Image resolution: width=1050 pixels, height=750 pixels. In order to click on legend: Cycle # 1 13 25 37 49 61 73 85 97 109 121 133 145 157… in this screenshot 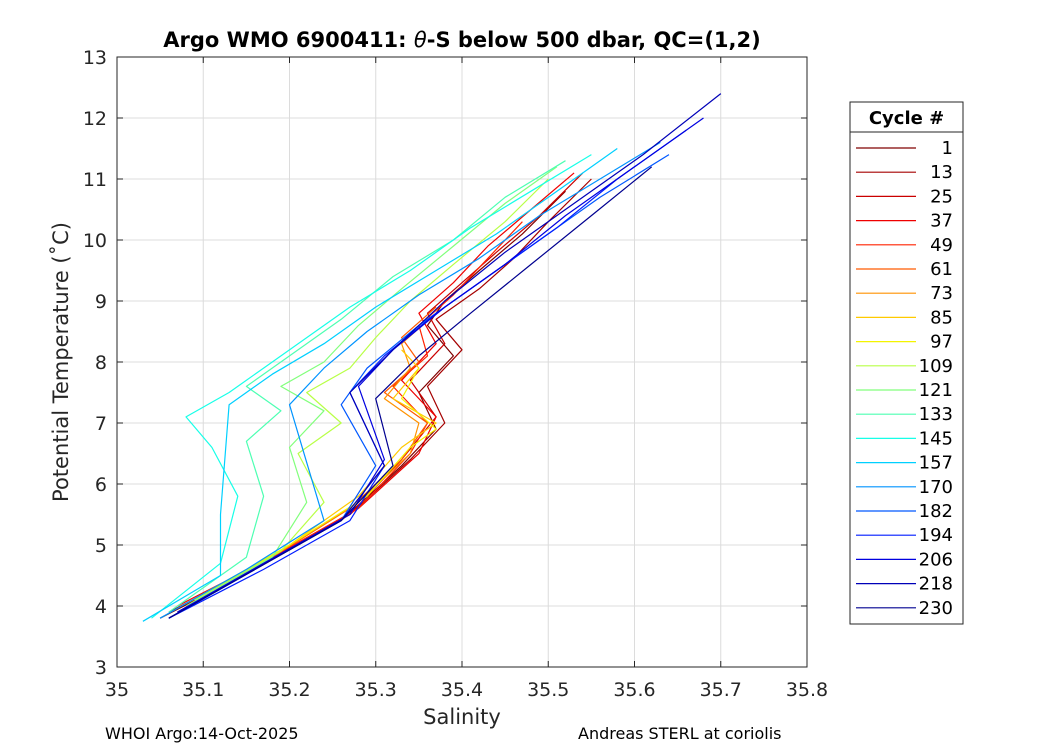, I will do `click(906, 363)`.